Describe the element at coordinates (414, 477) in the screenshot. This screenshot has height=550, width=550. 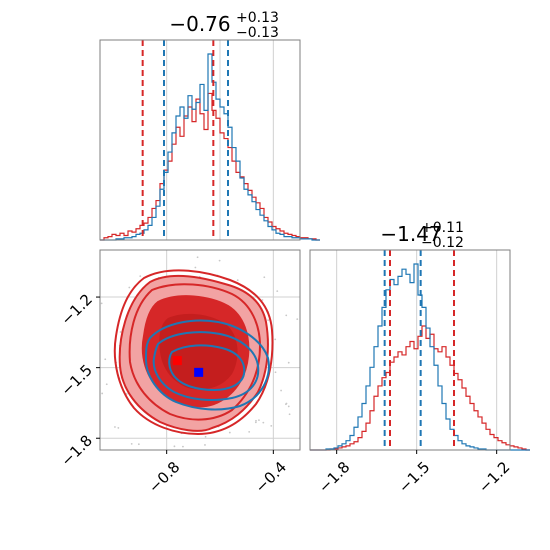
I see `x-tick-label: −1.5` at that location.